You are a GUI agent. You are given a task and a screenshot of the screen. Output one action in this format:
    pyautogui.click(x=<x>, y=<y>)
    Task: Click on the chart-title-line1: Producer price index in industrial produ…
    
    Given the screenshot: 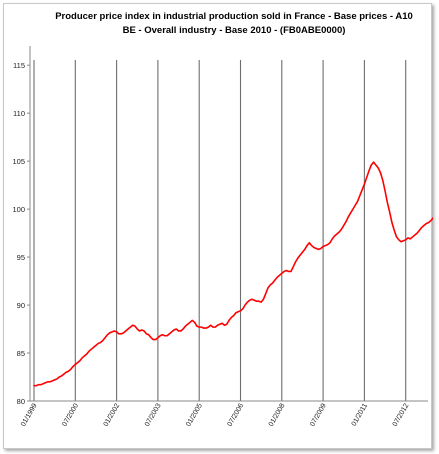 What is the action you would take?
    pyautogui.click(x=234, y=16)
    